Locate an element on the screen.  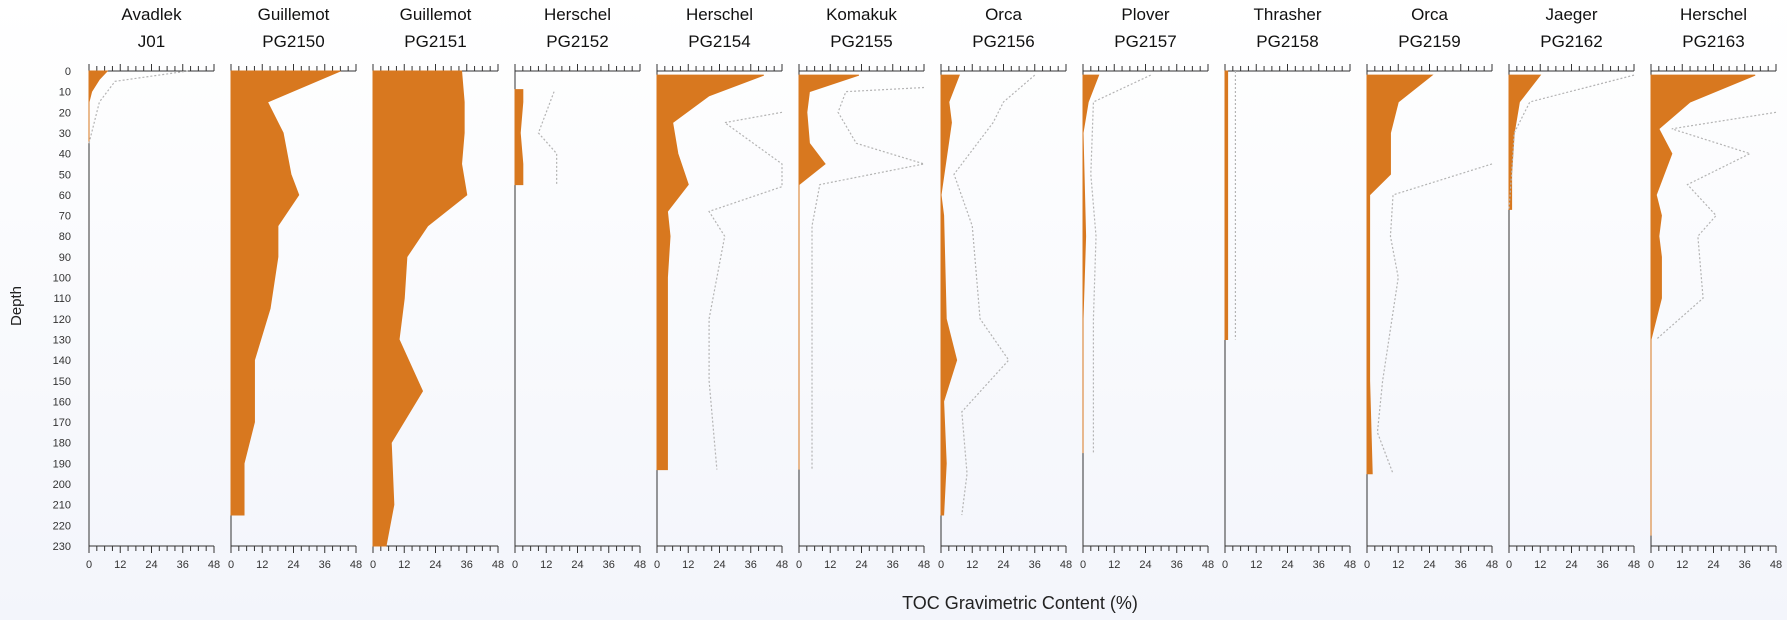
y-tick-label: 80 is located at coordinates (65, 237).